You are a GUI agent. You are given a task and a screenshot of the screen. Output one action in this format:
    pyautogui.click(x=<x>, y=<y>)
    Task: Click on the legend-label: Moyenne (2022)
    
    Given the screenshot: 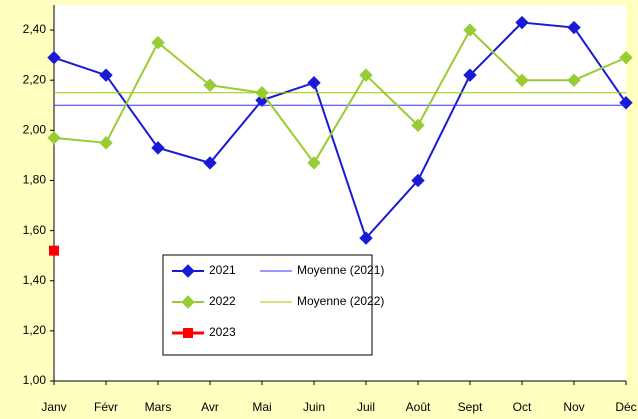 What is the action you would take?
    pyautogui.click(x=340, y=301)
    